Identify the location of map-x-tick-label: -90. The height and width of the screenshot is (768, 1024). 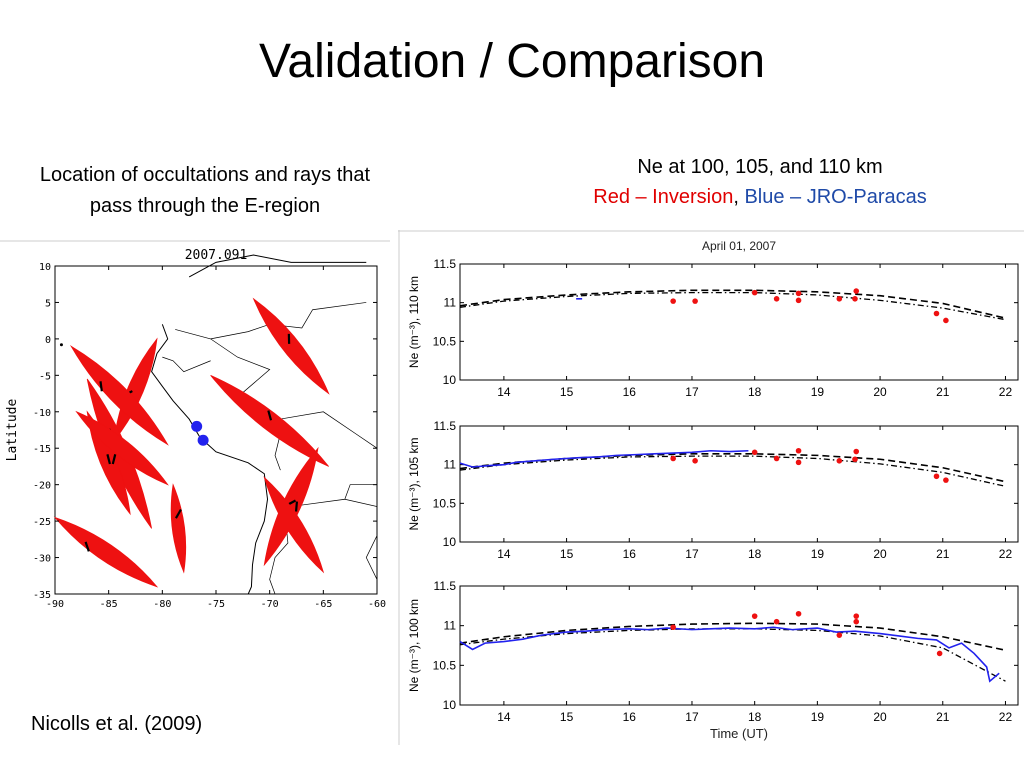
(55, 604).